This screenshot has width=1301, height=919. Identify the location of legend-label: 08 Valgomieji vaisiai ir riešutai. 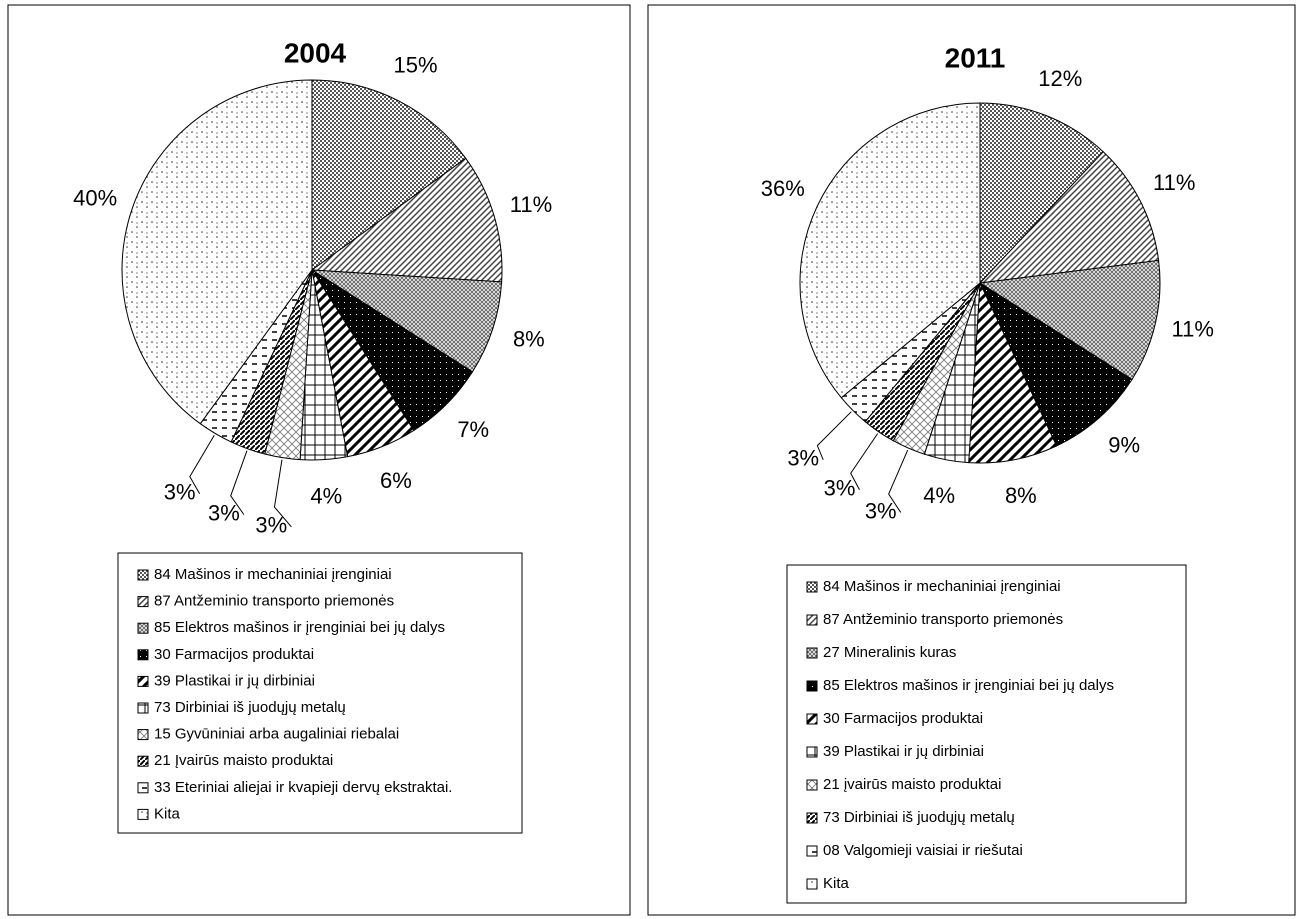
(923, 850).